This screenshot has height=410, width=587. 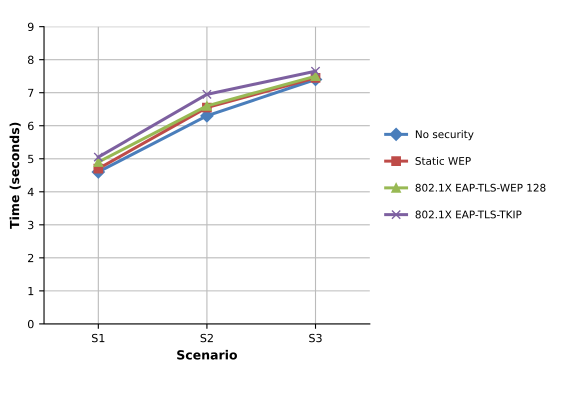 What do you see at coordinates (15, 175) in the screenshot?
I see `y-axis-title: Time (seconds)` at bounding box center [15, 175].